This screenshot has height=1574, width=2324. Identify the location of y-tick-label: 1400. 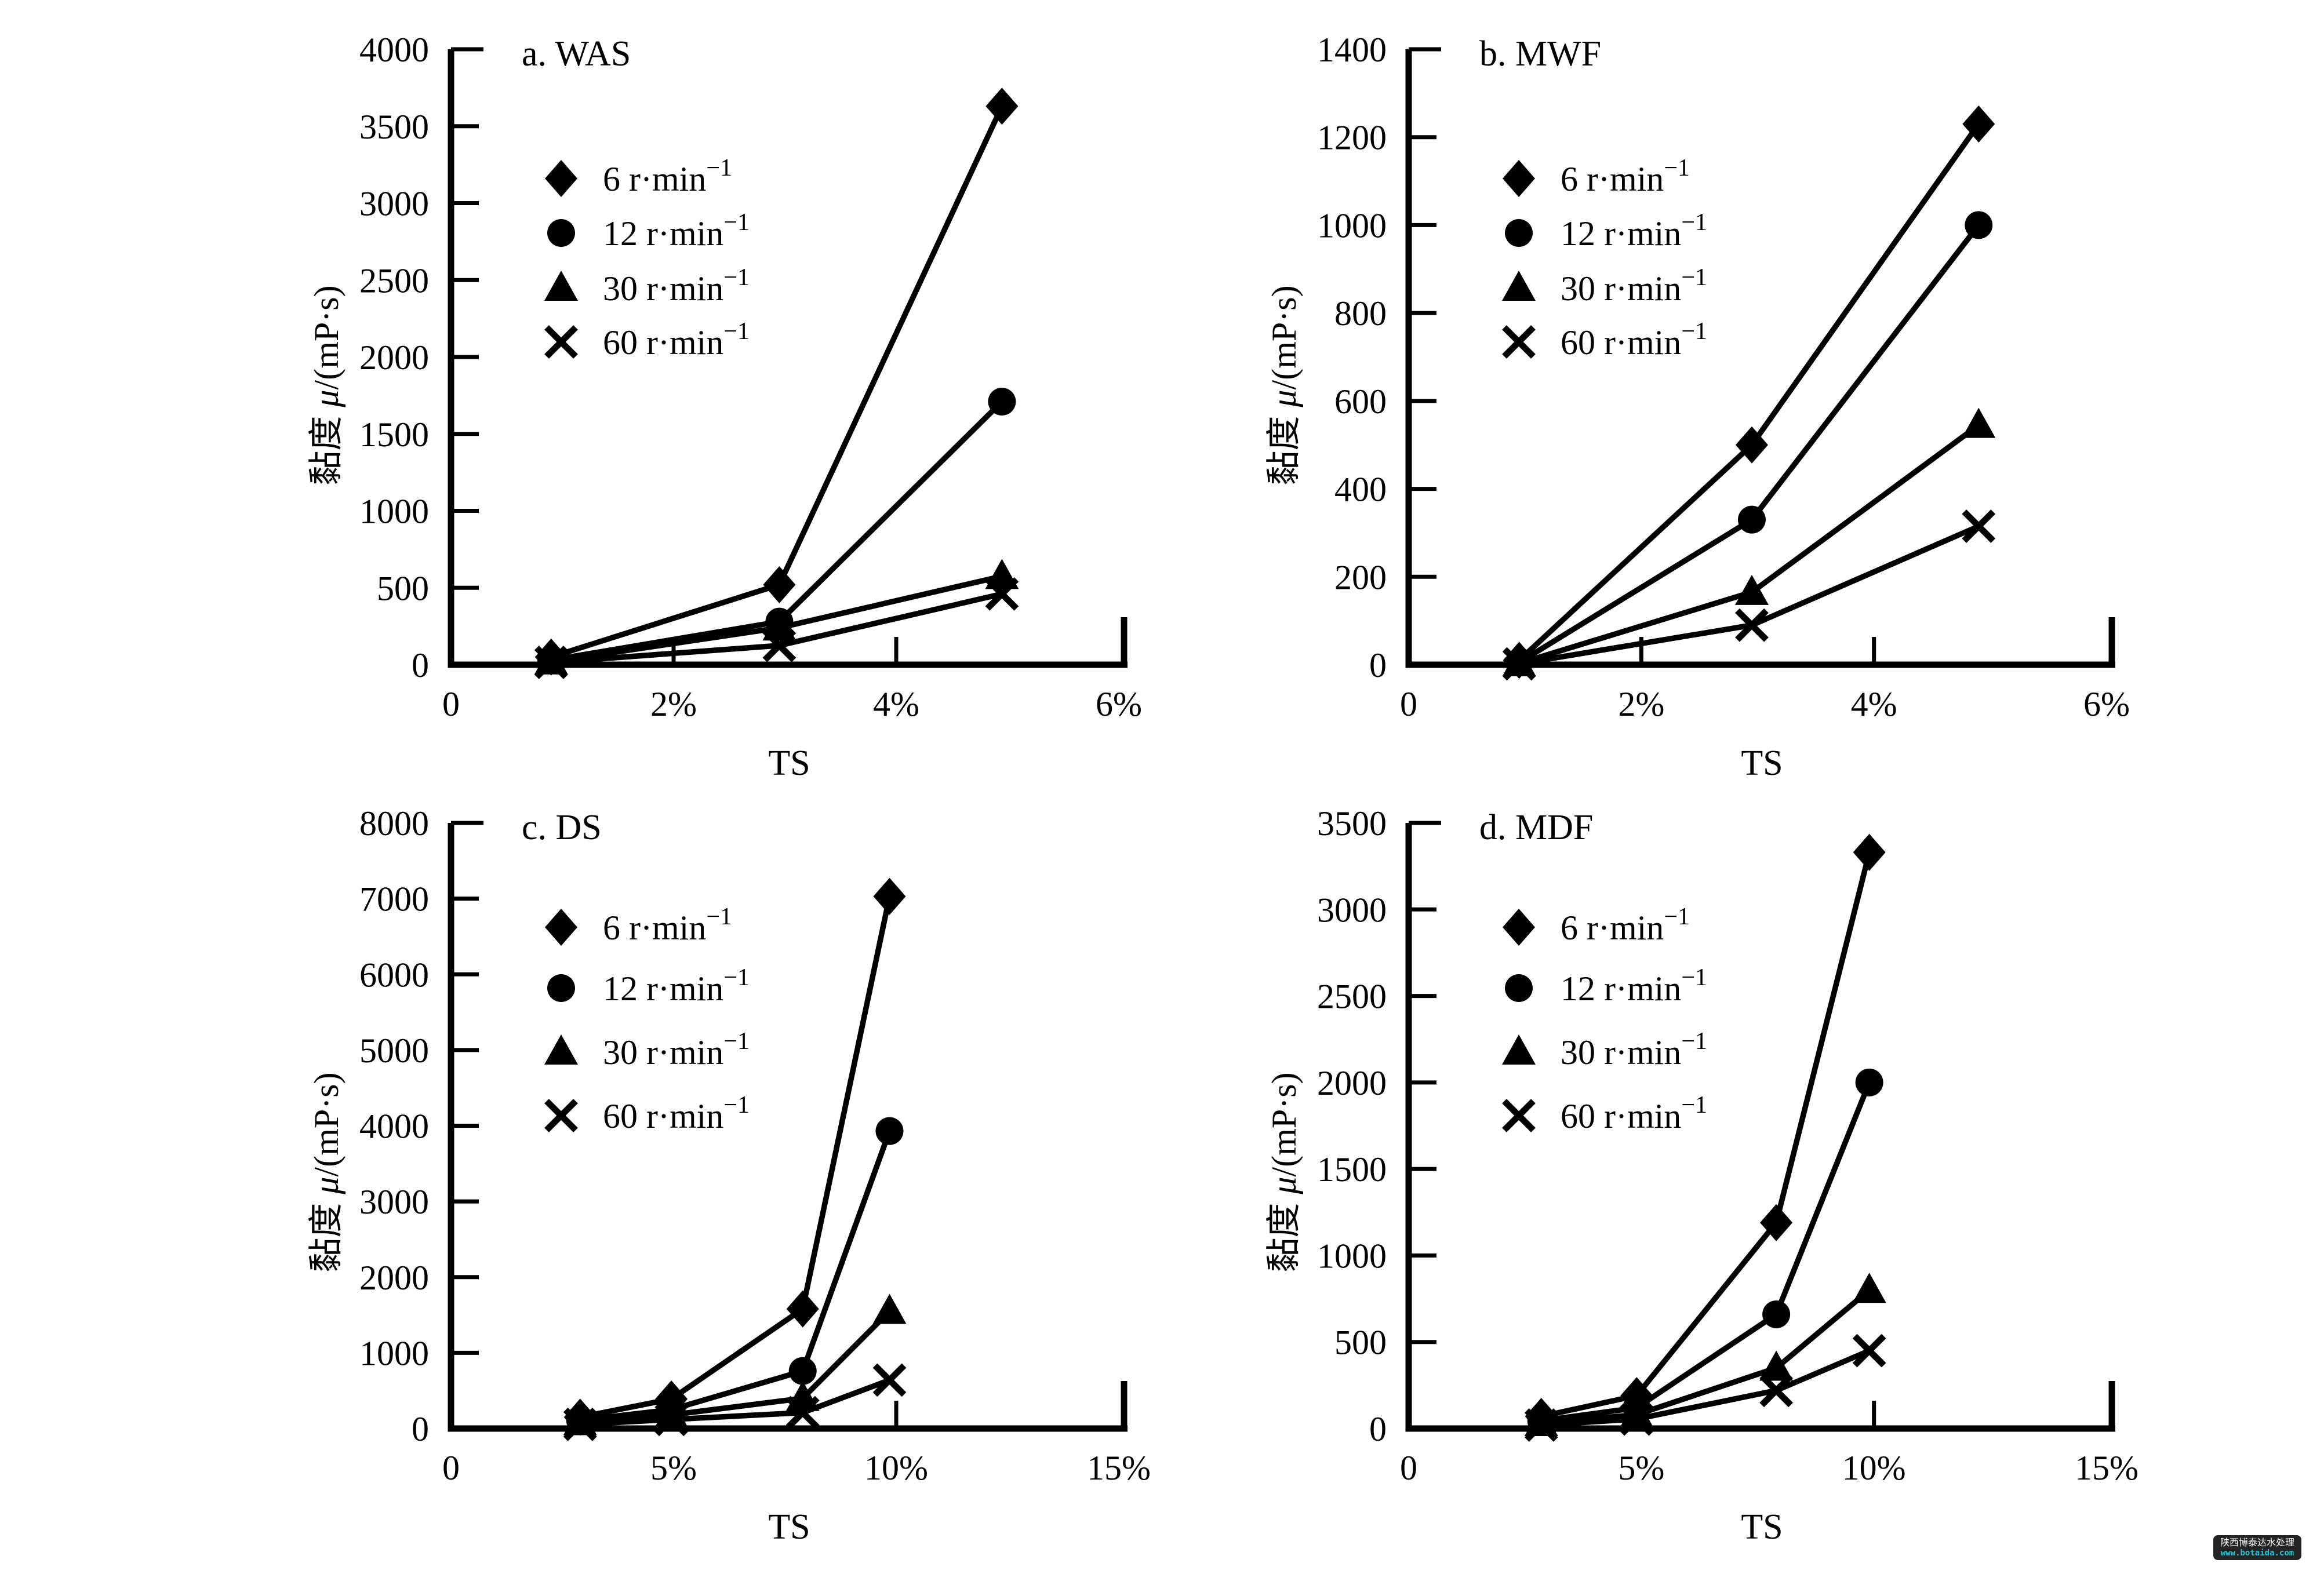
(1352, 50).